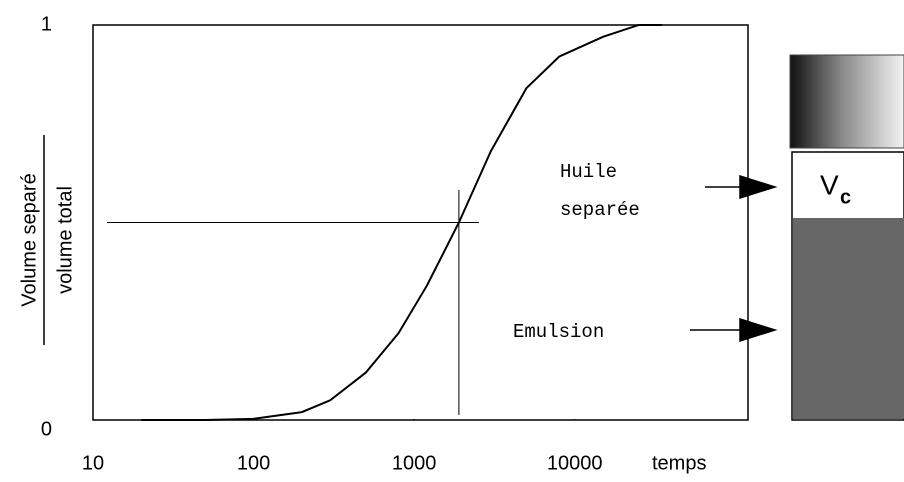  Describe the element at coordinates (253, 463) in the screenshot. I see `x-tick-label: 100` at that location.